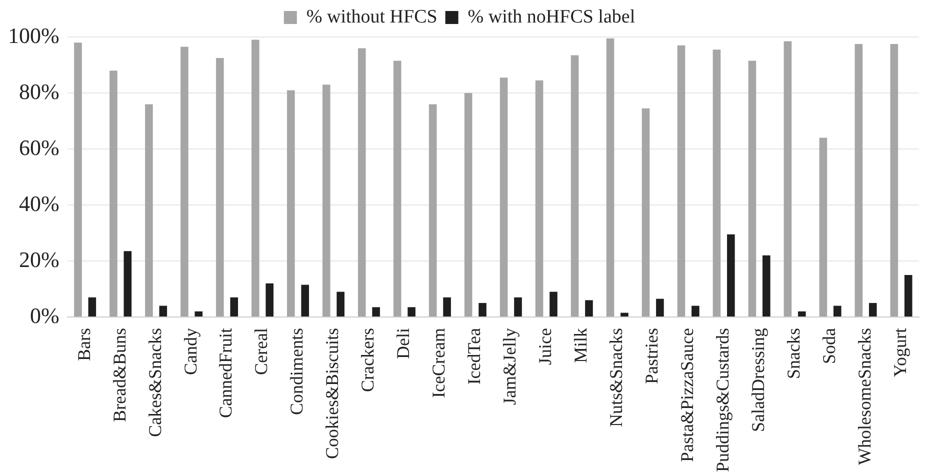 The image size is (929, 475). Describe the element at coordinates (403, 343) in the screenshot. I see `x-tick-label: Deli` at that location.